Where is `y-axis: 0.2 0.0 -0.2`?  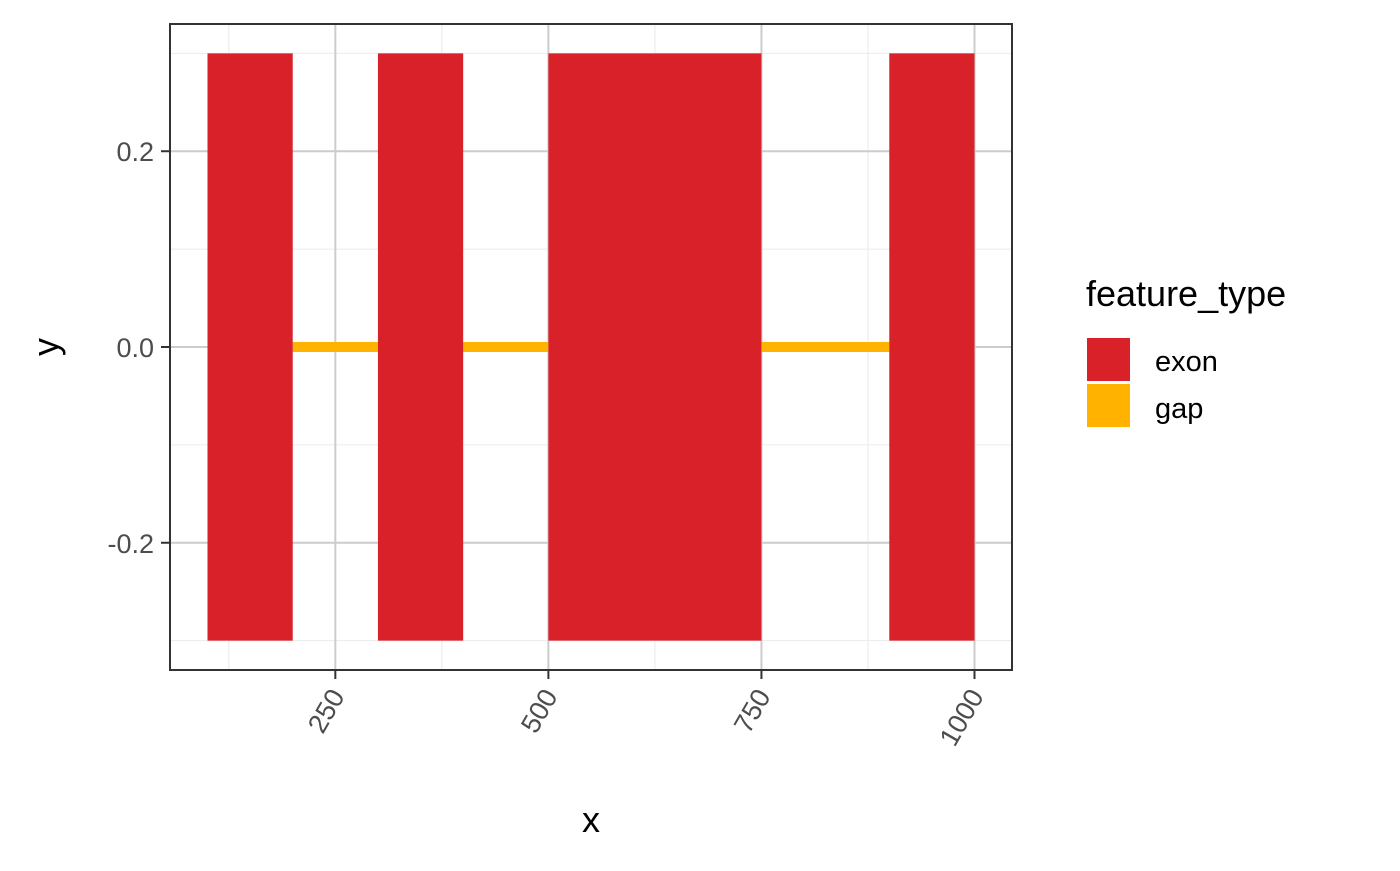
y-axis: 0.2 0.0 -0.2 is located at coordinates (138, 348).